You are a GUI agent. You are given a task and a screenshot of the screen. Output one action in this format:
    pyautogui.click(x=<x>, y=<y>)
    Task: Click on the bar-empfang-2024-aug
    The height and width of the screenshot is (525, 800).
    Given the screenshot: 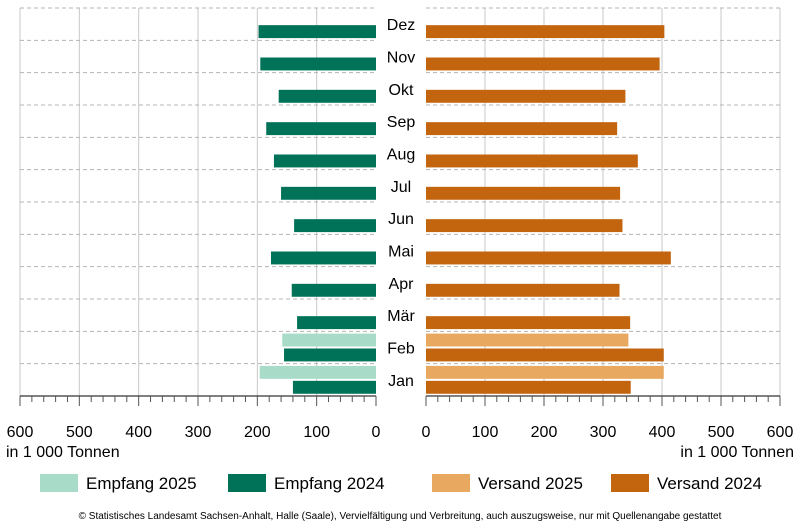 What is the action you would take?
    pyautogui.click(x=324, y=161)
    